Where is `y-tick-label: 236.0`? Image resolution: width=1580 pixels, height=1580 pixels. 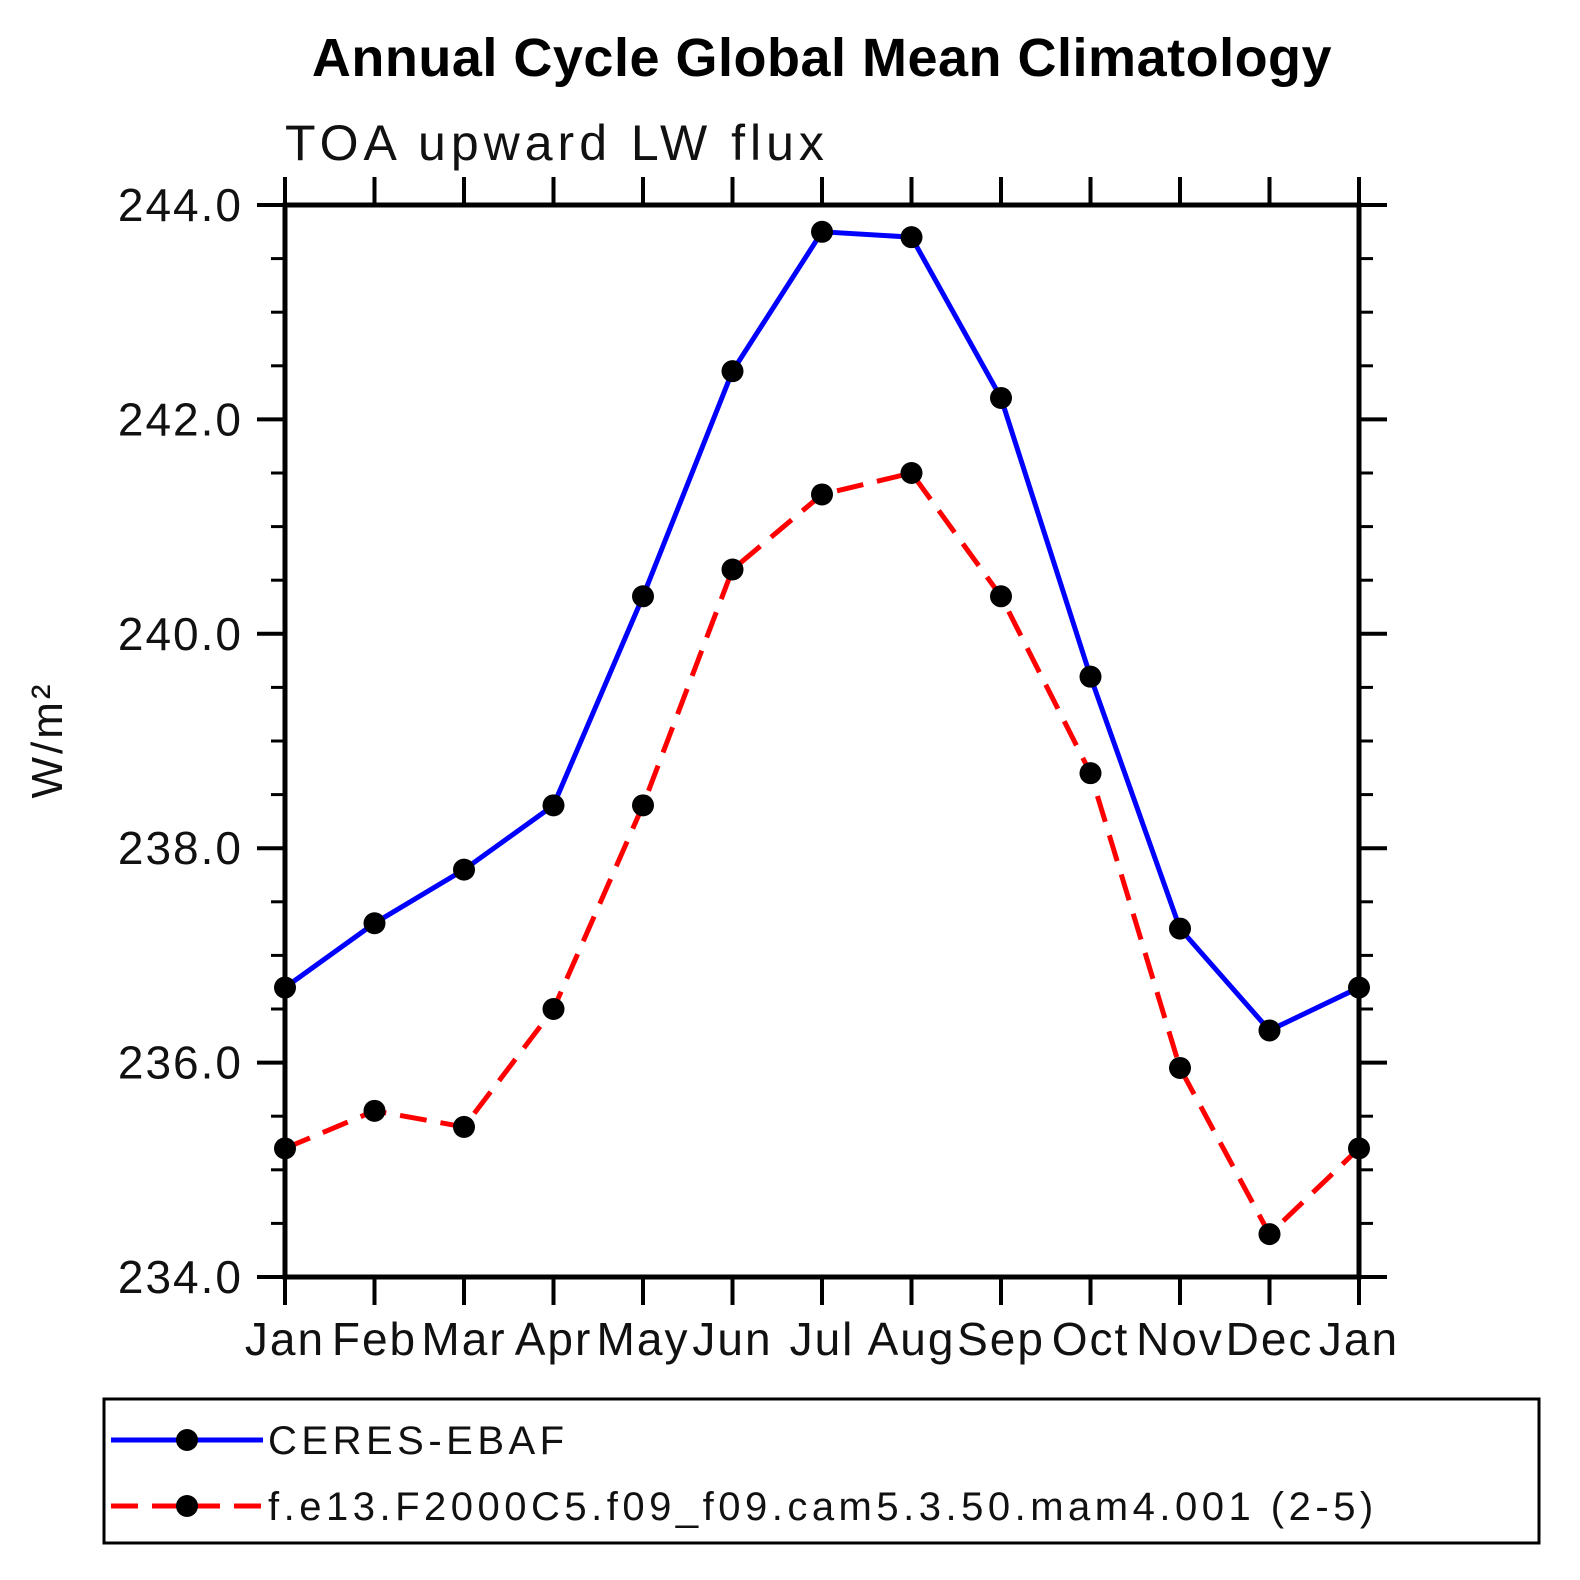 y-tick-label: 236.0 is located at coordinates (180, 1063).